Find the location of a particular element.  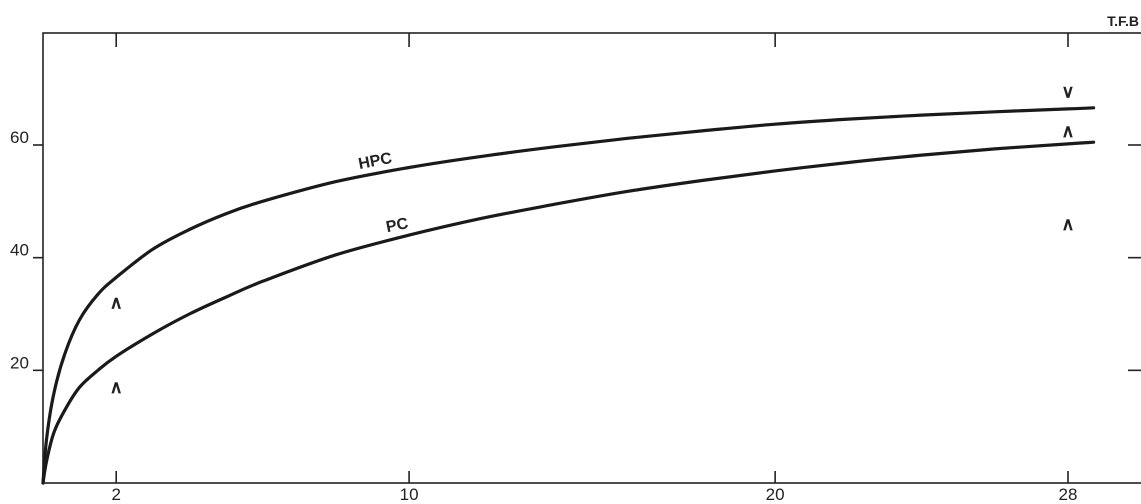

x-tick-label: 20 is located at coordinates (775, 494).